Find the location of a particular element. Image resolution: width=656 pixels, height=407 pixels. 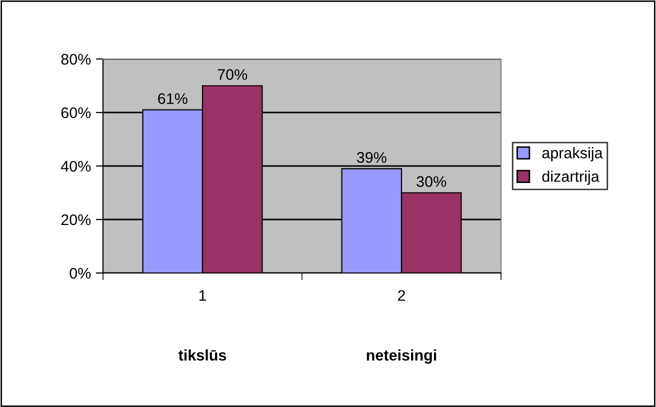

text: neteisingi is located at coordinates (401, 356).